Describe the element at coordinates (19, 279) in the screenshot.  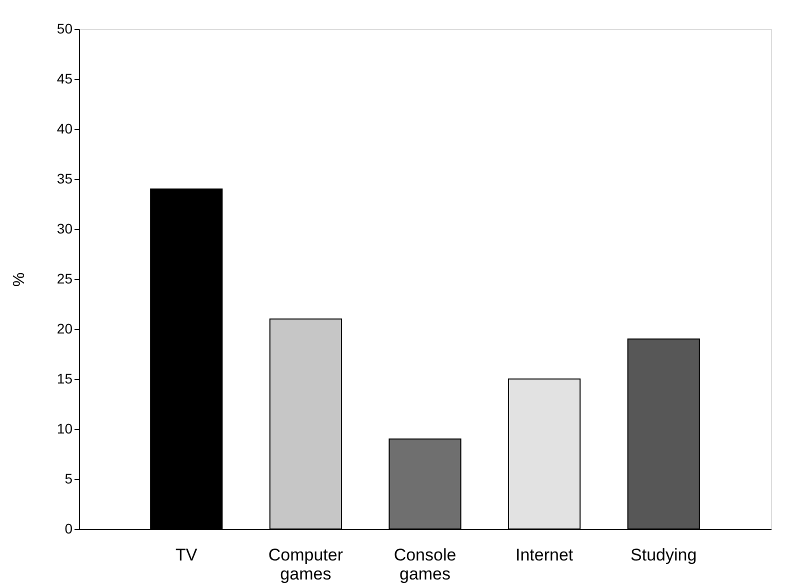
I see `y-axis-title: %` at that location.